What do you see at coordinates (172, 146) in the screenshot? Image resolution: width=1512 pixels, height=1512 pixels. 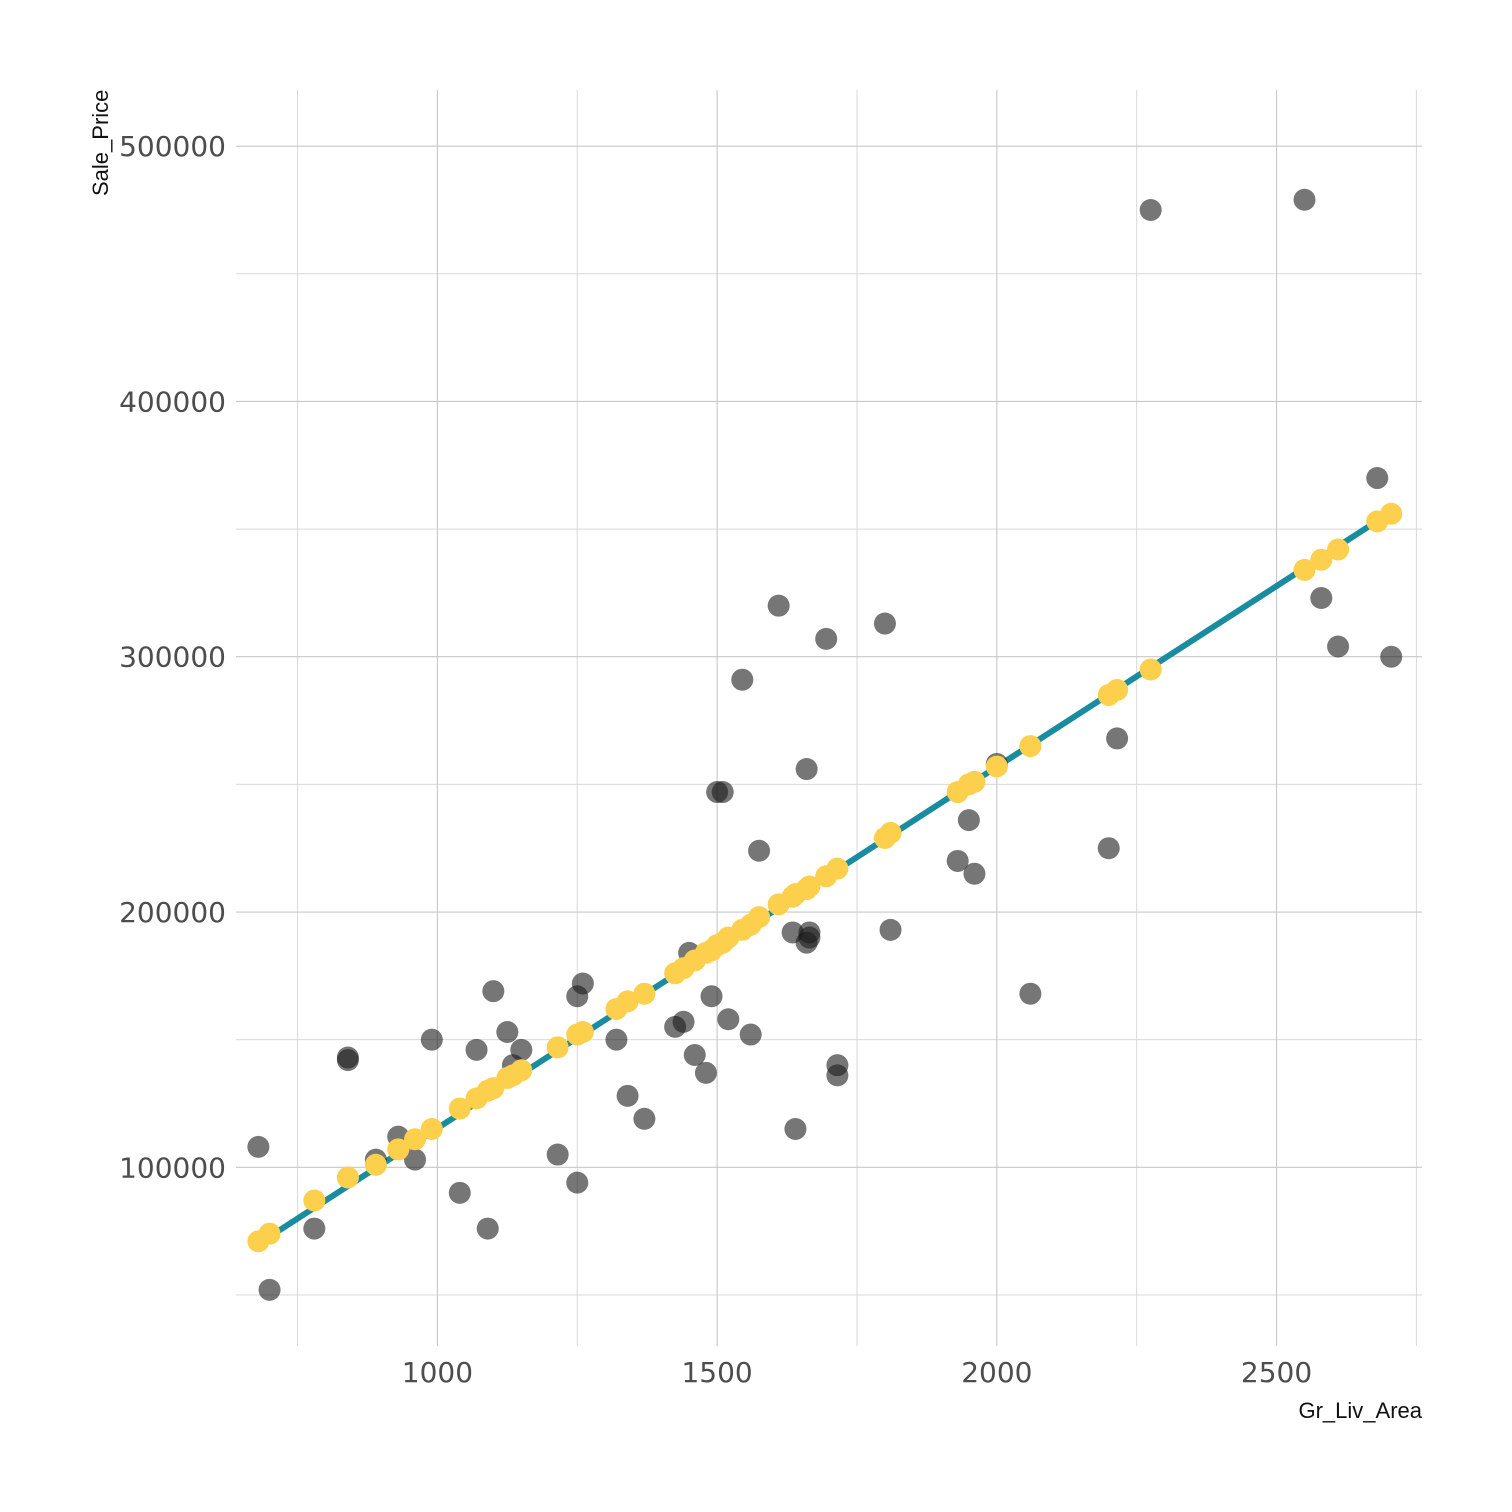 I see `y-tick-label: 500000` at bounding box center [172, 146].